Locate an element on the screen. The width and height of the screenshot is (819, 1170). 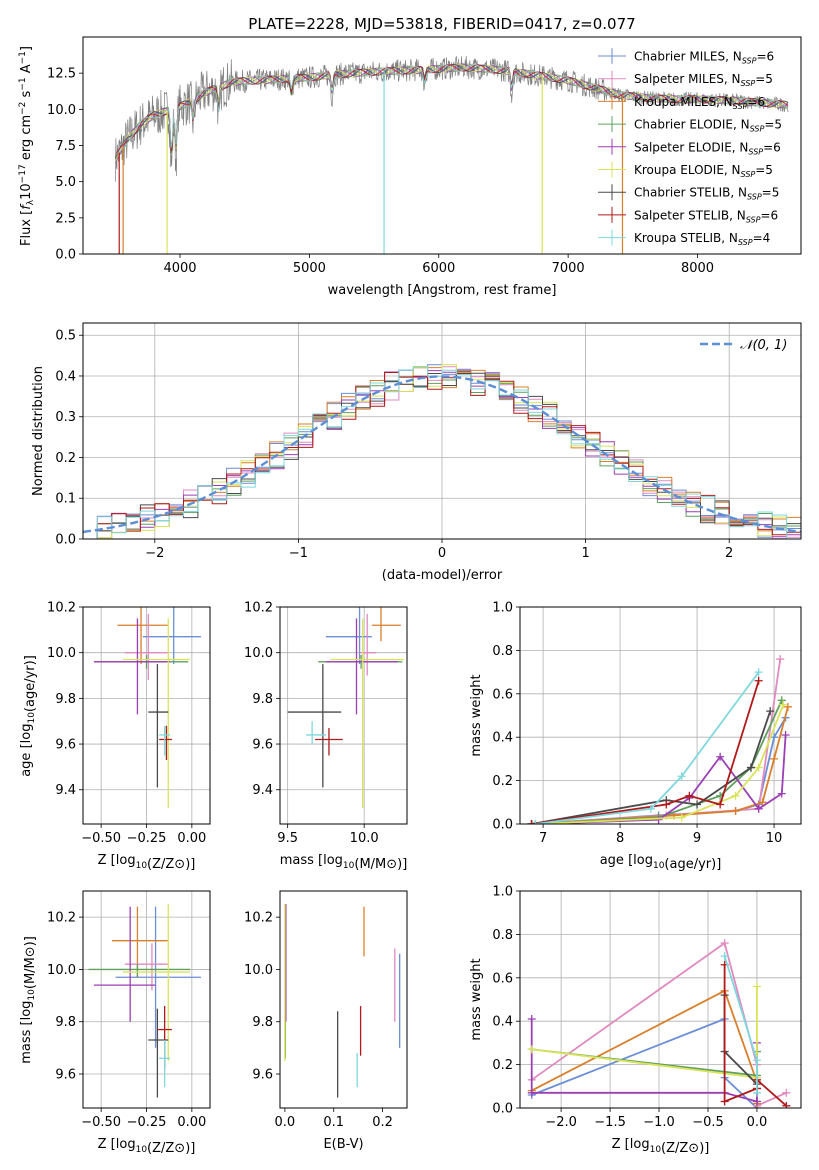
x-tick-label: 0 is located at coordinates (442, 553).